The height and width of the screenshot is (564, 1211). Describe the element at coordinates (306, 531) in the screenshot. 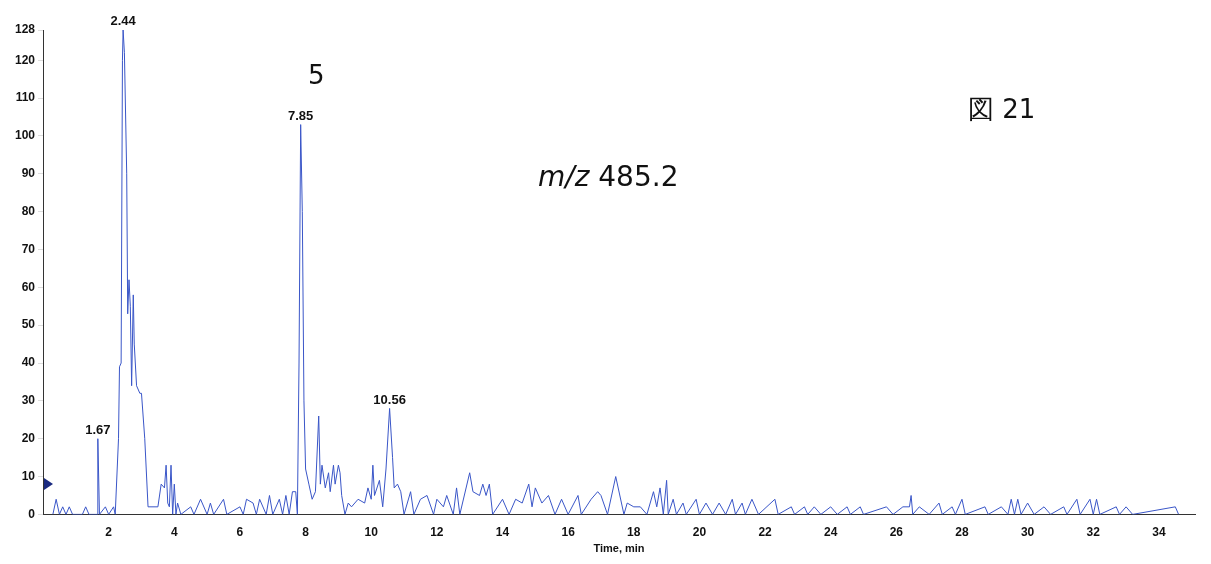

I see `x-tick-label: 8` at that location.